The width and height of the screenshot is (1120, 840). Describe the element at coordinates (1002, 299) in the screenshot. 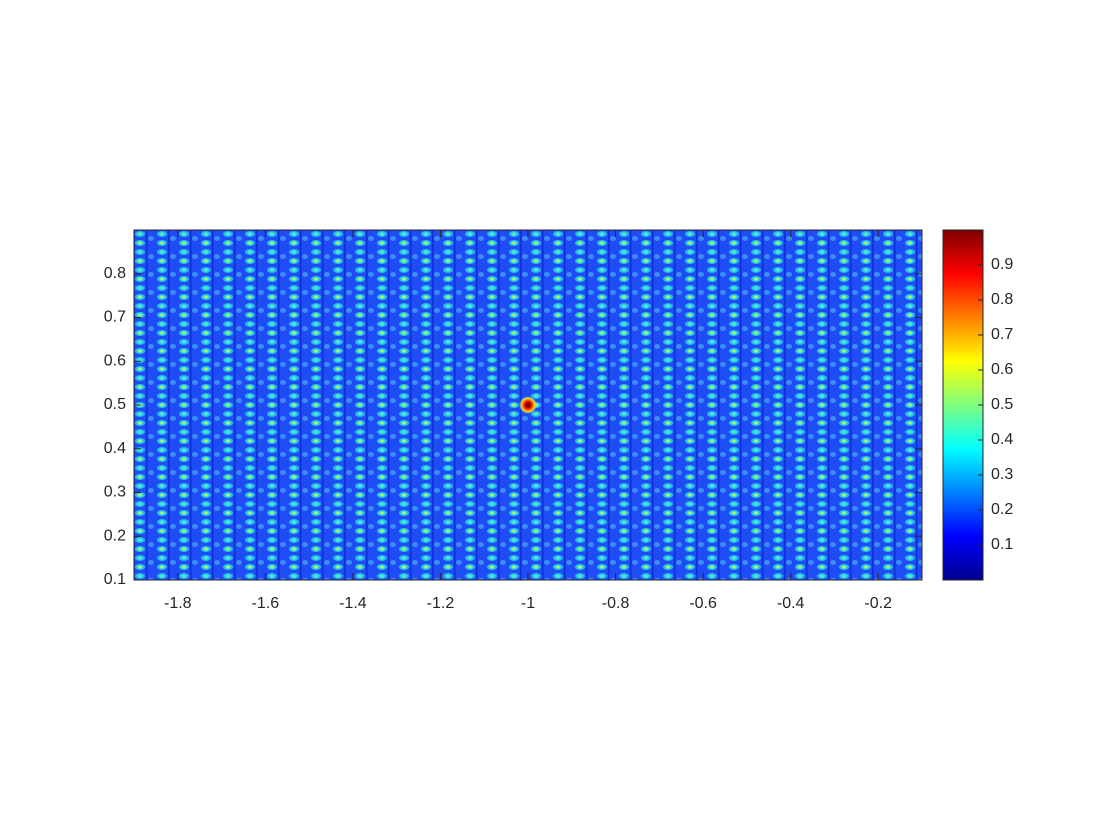

I see `colorbar-tick-label: 0.8` at that location.